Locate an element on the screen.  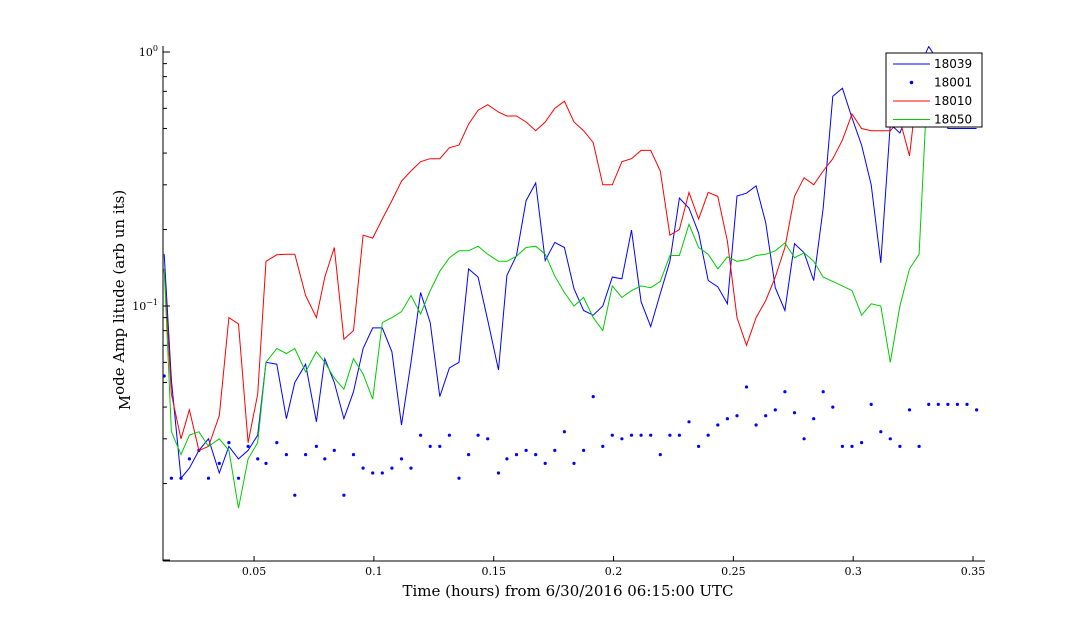
x-tick-label: 0.1 is located at coordinates (374, 571).